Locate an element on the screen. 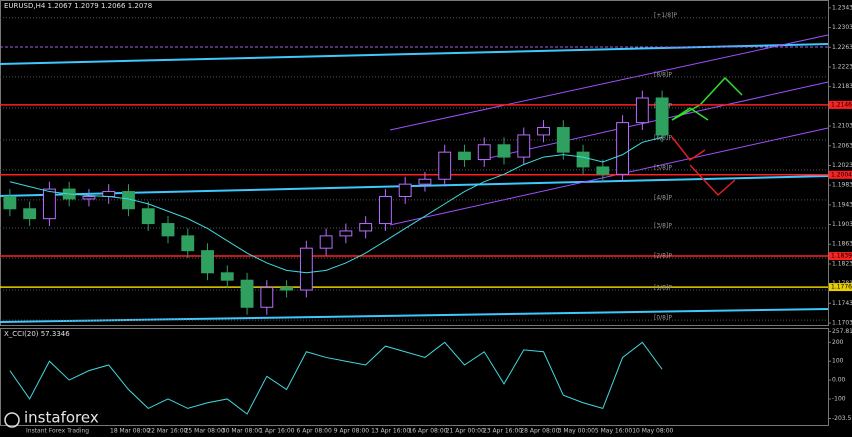  y-tick-label: 1.2223 is located at coordinates (842, 66).